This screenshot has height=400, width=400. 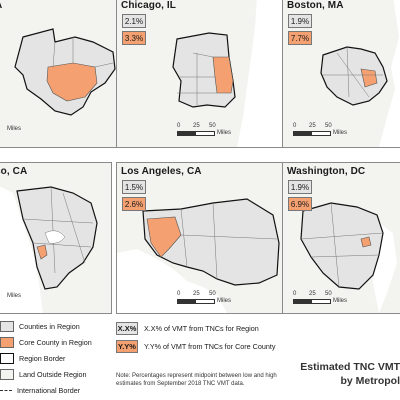 What do you see at coordinates (134, 204) in the screenshot?
I see `core-county-percent-badge: 2.6%` at bounding box center [134, 204].